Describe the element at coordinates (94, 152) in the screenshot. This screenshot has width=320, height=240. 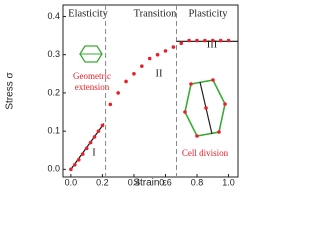
I see `region-number: I` at that location.